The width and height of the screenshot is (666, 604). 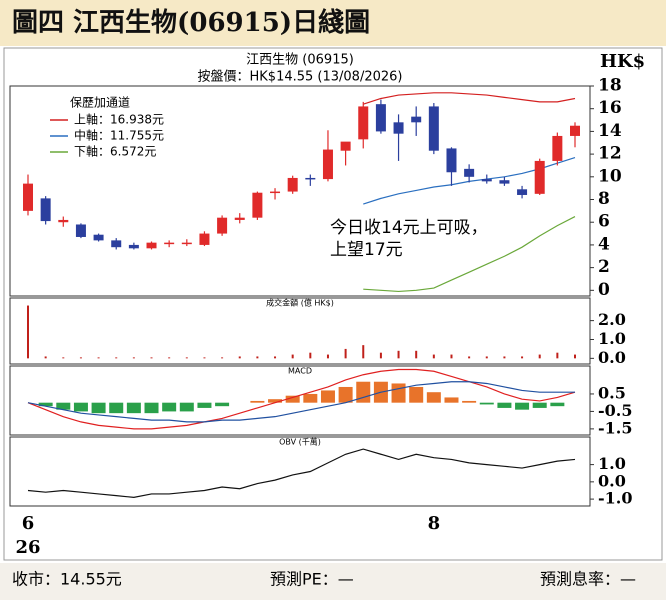 I want to click on annotation: 今日收14元上可吸，, so click(x=409, y=228).